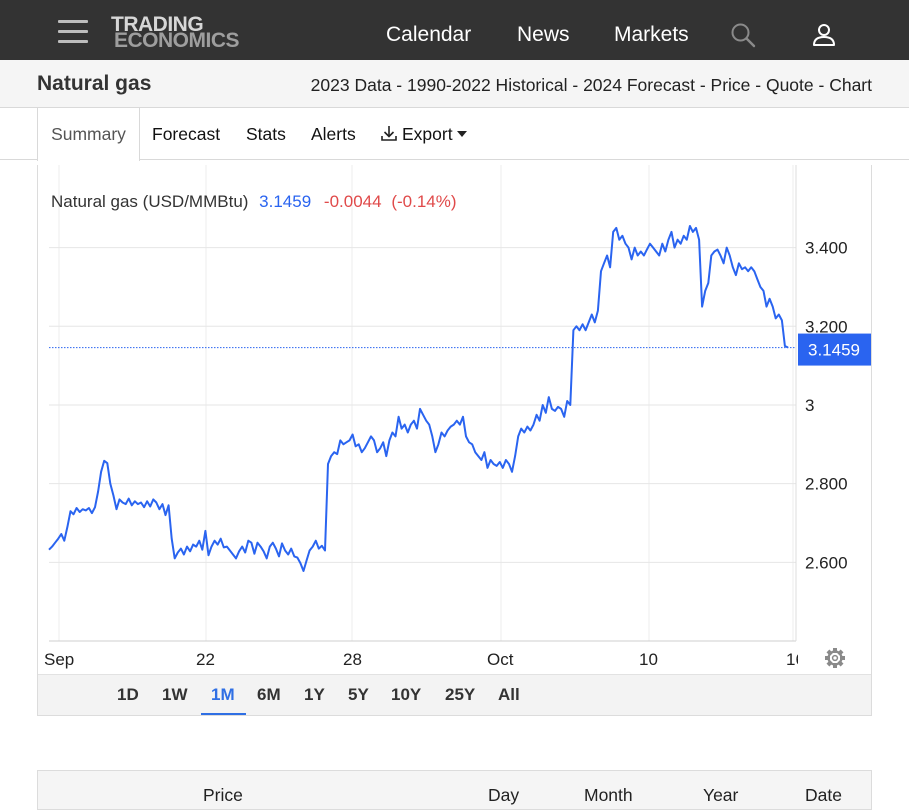  I want to click on link-forecast: 2024 Forecast, so click(639, 85).